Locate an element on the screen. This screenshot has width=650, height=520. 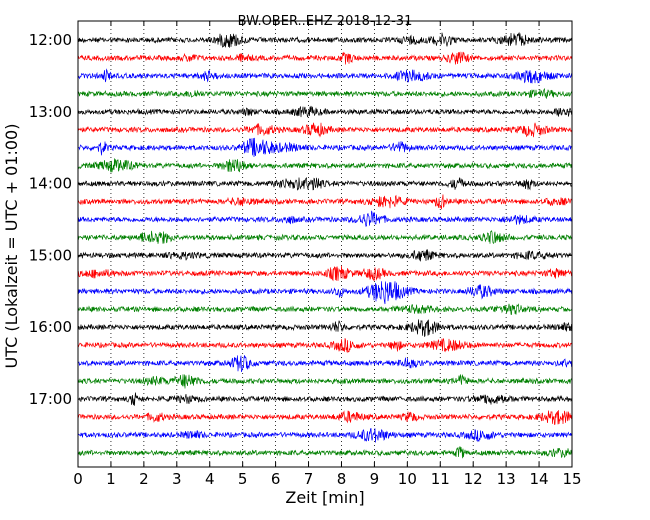
x-tick-label: 10 is located at coordinates (407, 479).